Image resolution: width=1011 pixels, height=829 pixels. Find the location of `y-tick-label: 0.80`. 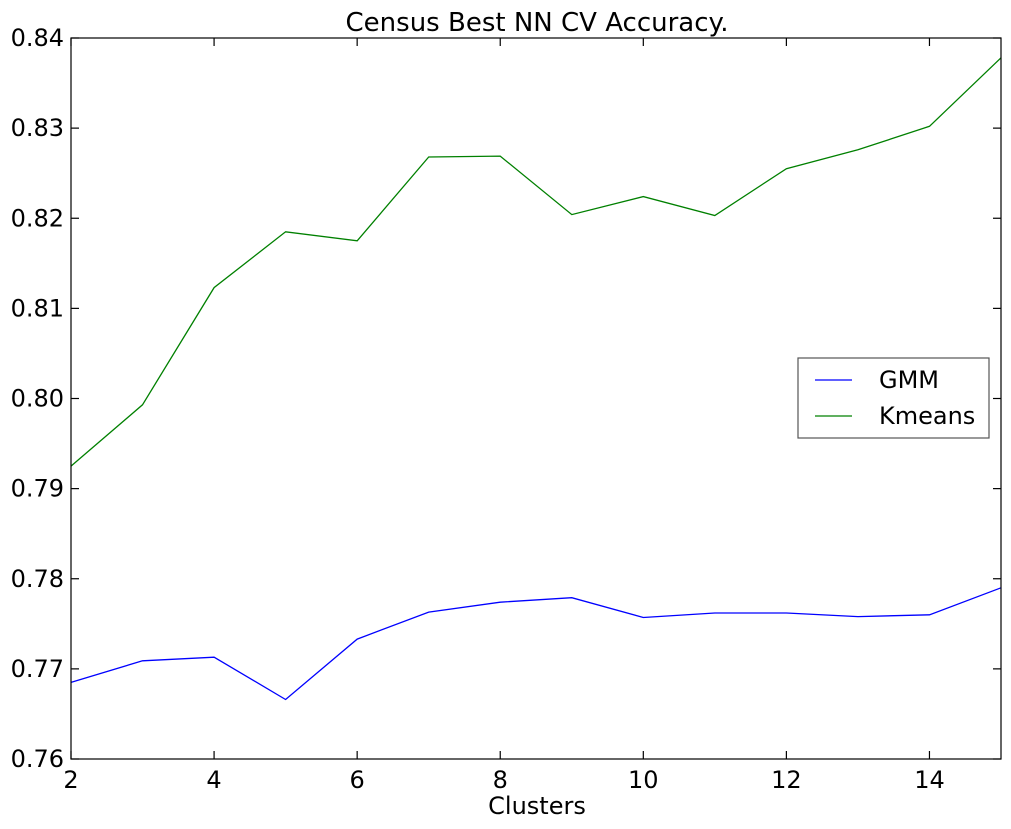

y-tick-label: 0.80 is located at coordinates (37, 399).